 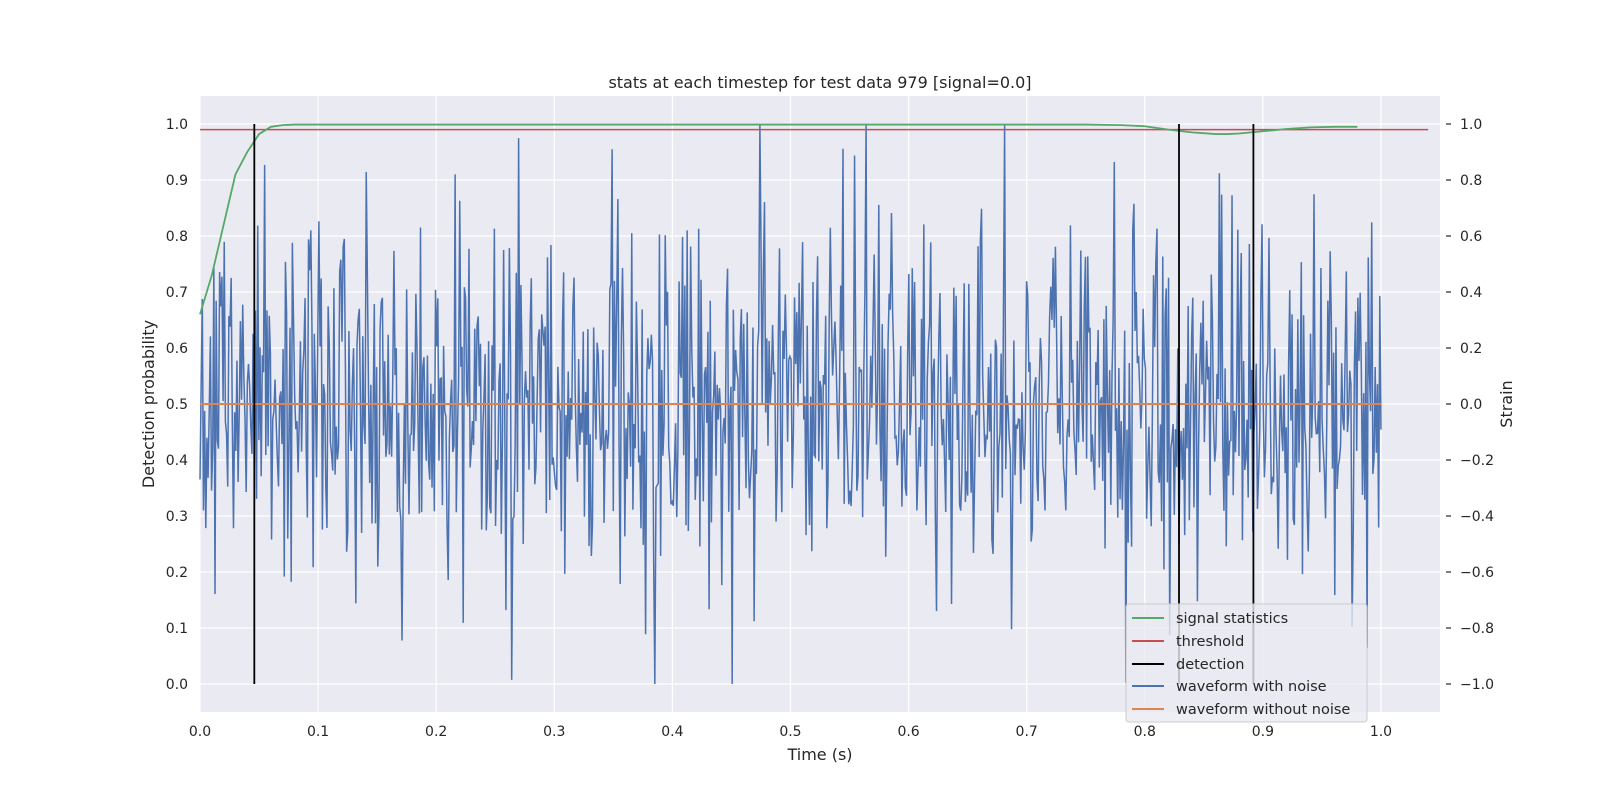 I want to click on y2-tick-label: −1.0, so click(x=1477, y=685).